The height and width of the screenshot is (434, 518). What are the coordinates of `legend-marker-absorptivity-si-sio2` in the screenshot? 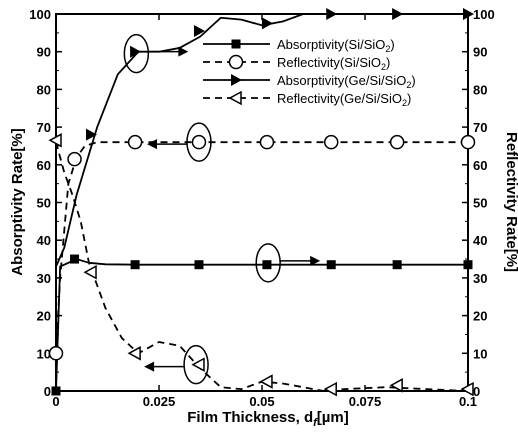 It's located at (236, 44).